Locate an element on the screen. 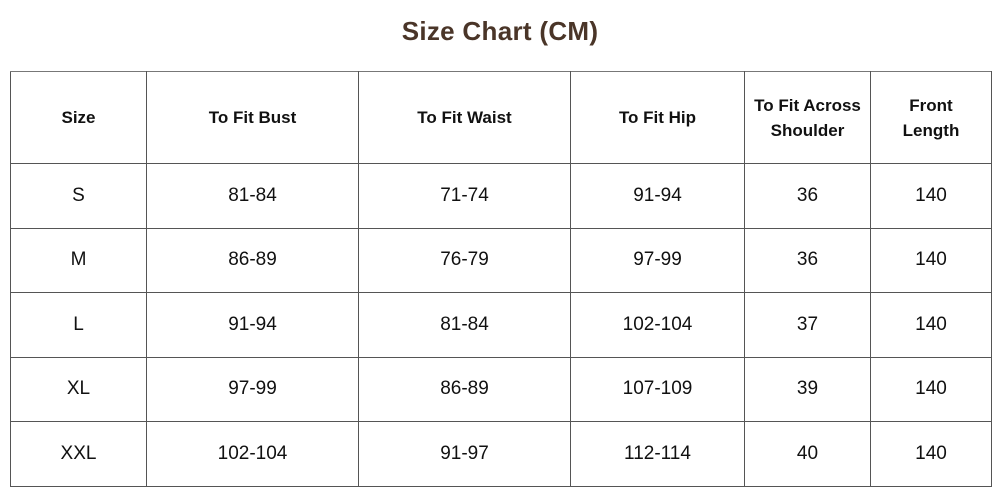  table-row: XXL 102-104 91-97 112-114 40 140 is located at coordinates (501, 454).